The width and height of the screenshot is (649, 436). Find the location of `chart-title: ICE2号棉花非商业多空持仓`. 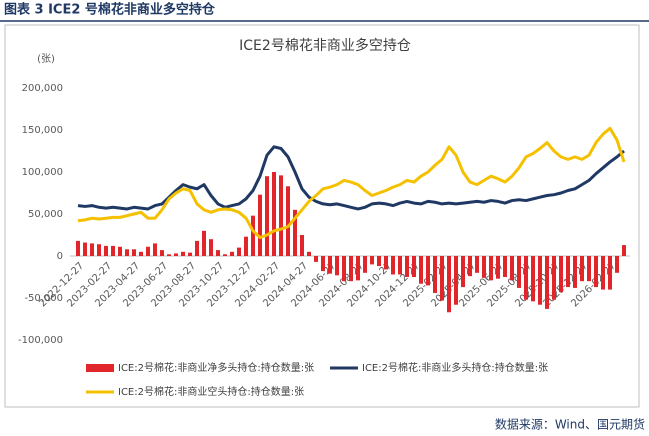

chart-title: ICE2号棉花非商业多空持仓 is located at coordinates (325, 45).